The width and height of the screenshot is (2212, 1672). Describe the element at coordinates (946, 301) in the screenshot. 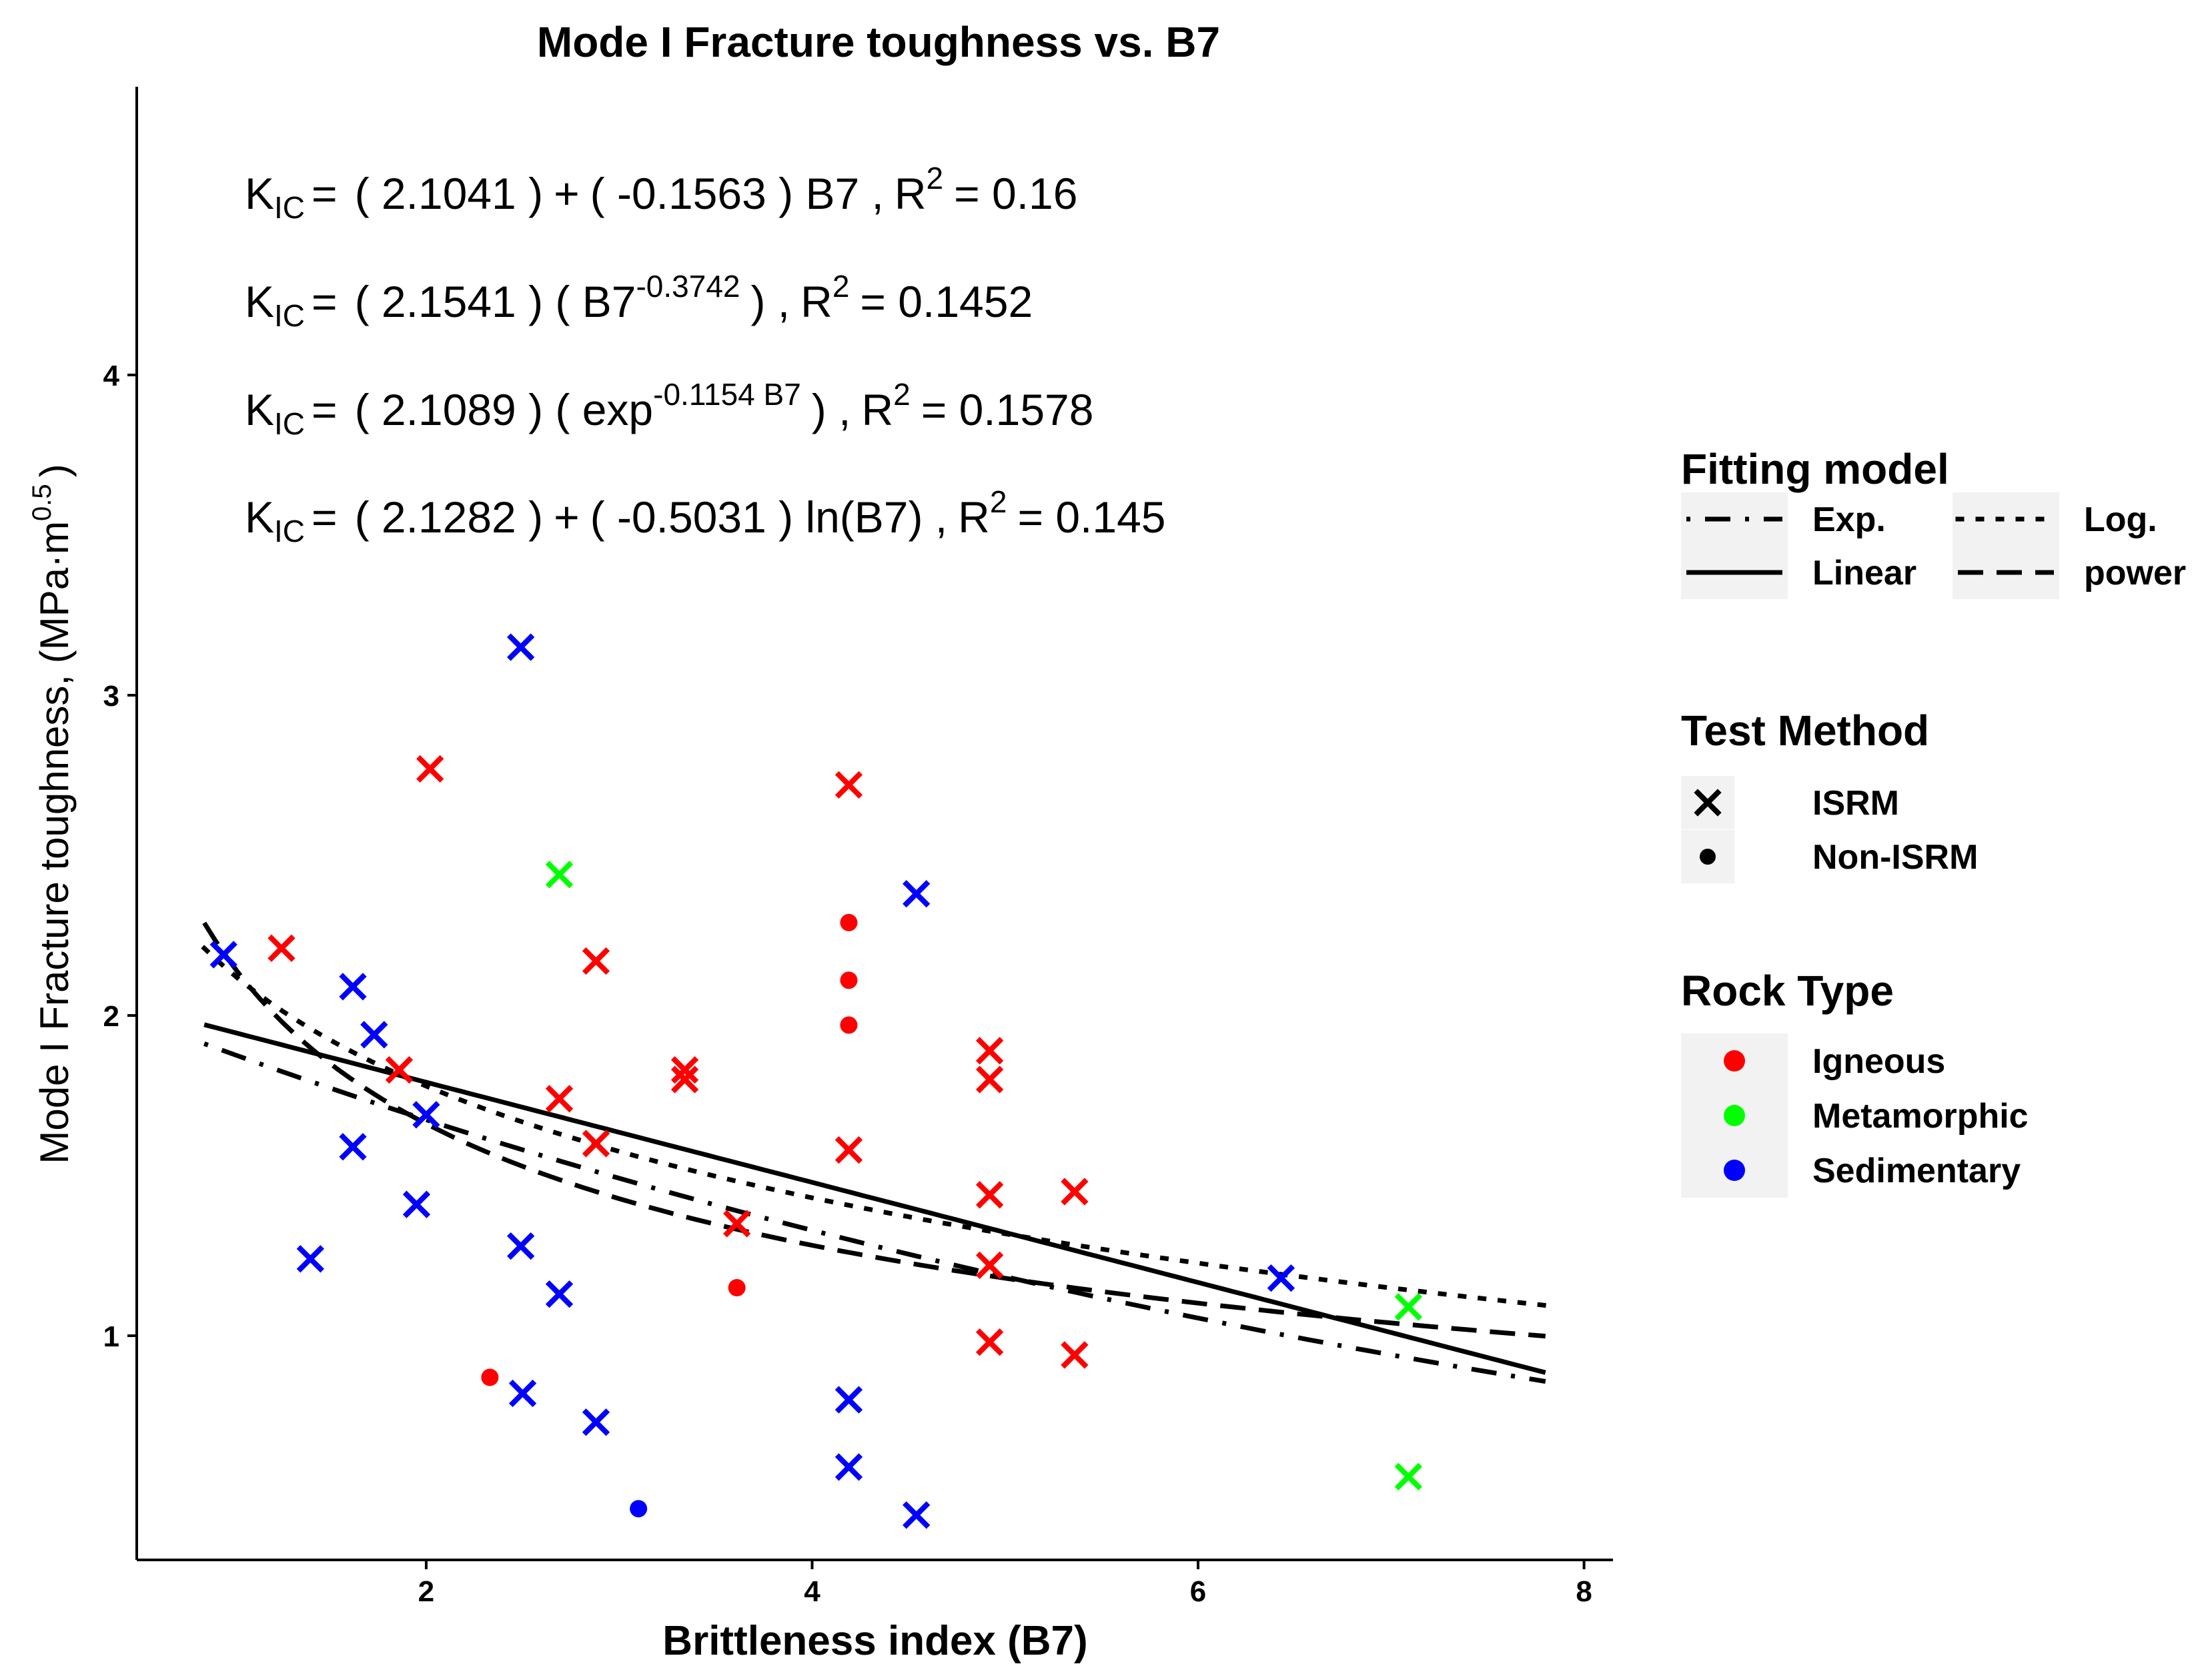

I see `eq-term: = 0.1452` at that location.